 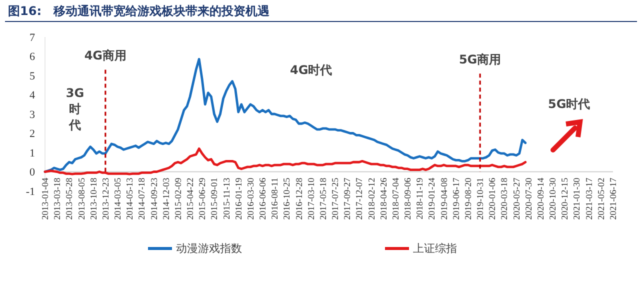 What do you see at coordinates (30, 192) in the screenshot?
I see `y-tick-label: -1` at bounding box center [30, 192].